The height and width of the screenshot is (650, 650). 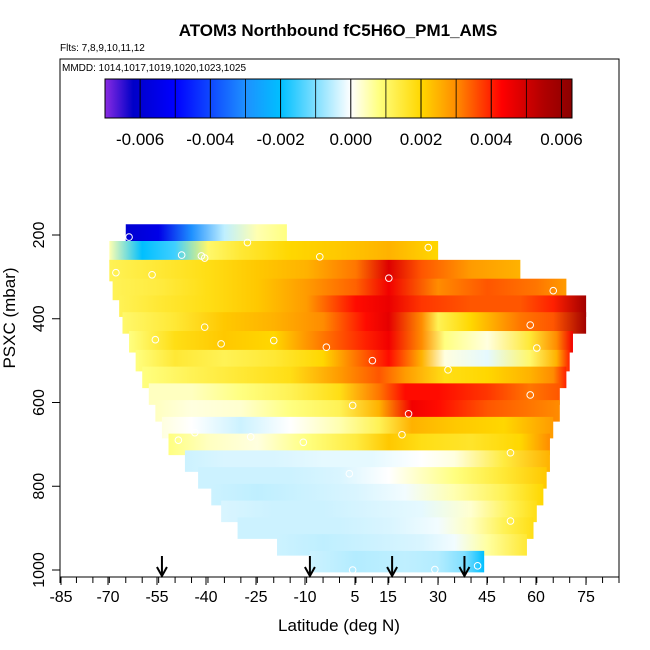 What do you see at coordinates (280, 139) in the screenshot?
I see `colorbar-tick-label: -0.002` at bounding box center [280, 139].